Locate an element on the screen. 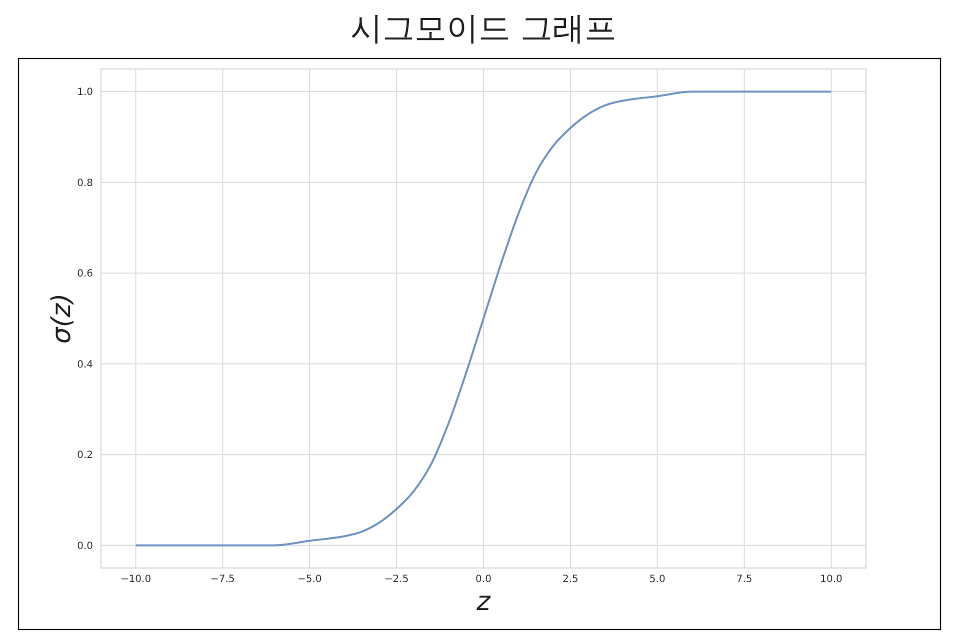  x-tick-label: −10.0 is located at coordinates (136, 579).